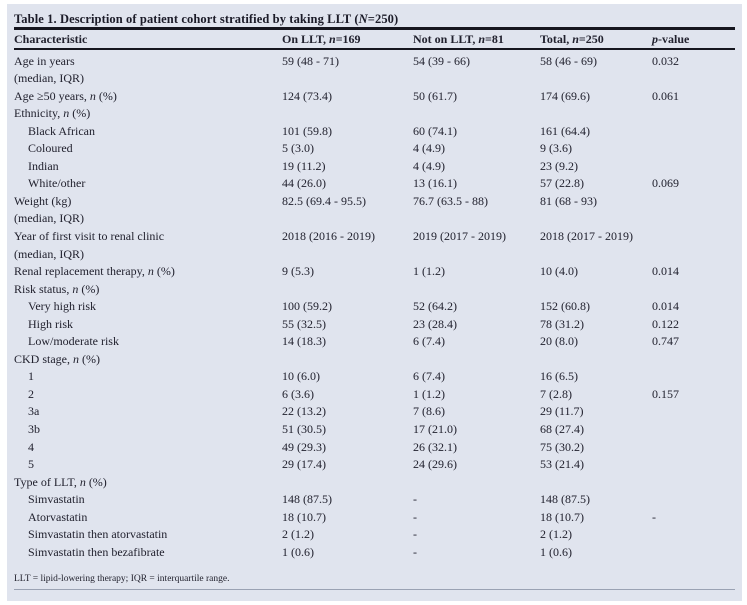 The image size is (747, 605). Describe the element at coordinates (298, 534) in the screenshot. I see `on-llt-cell: 2 (1.2)` at that location.